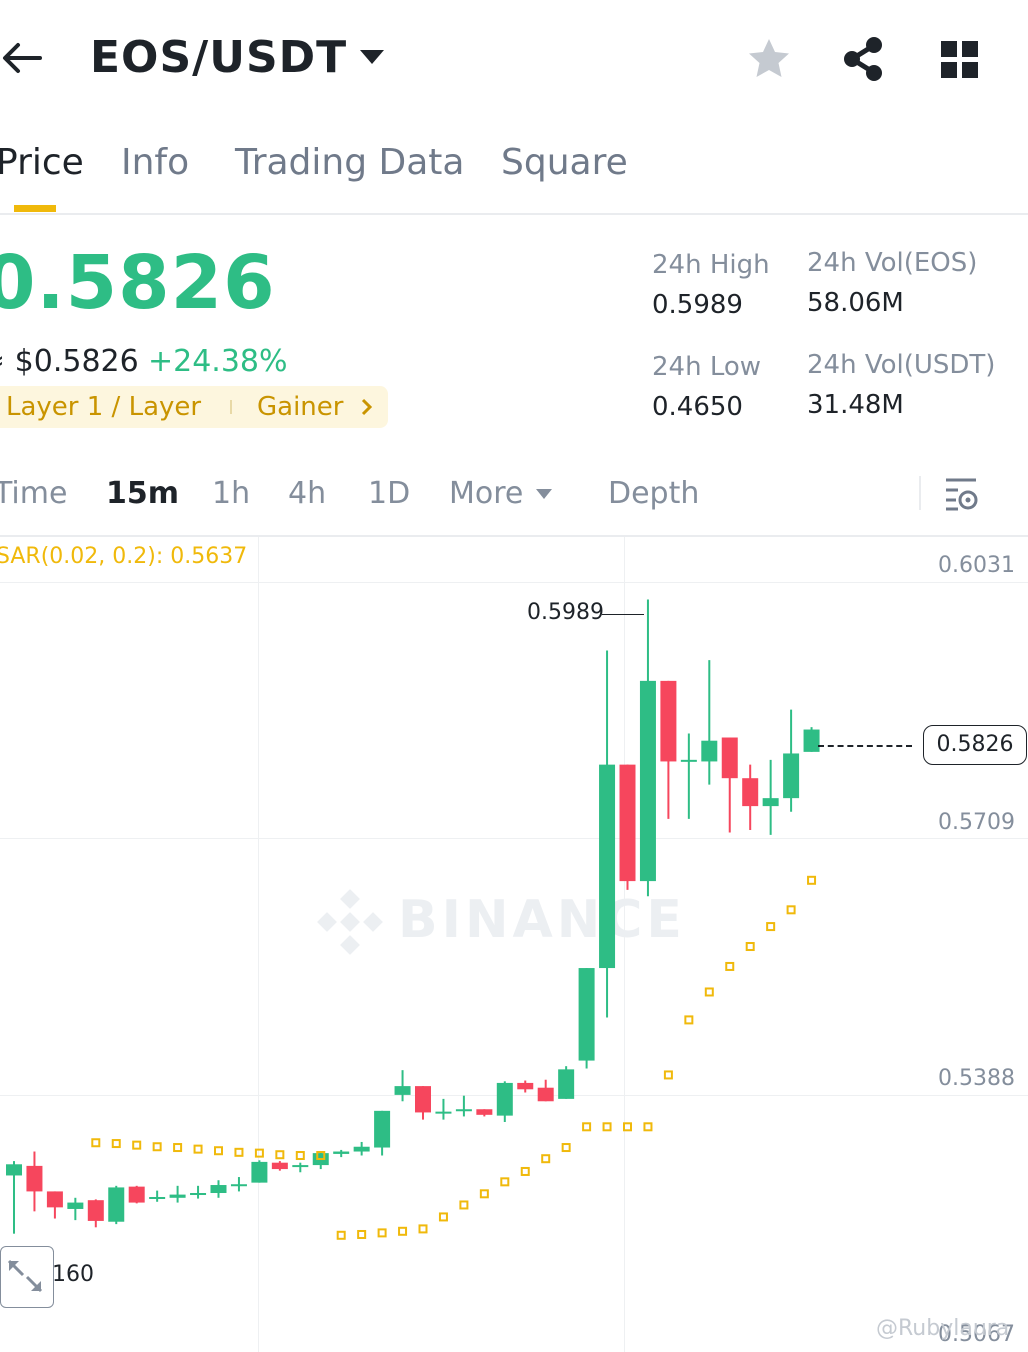 The width and height of the screenshot is (1028, 1352). What do you see at coordinates (307, 493) in the screenshot?
I see `interval-4h: 4h` at bounding box center [307, 493].